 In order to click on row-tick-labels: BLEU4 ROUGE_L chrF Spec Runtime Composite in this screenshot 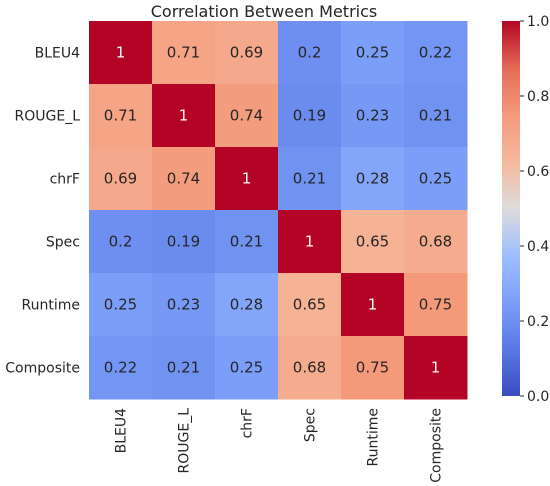, I will do `click(42, 211)`.